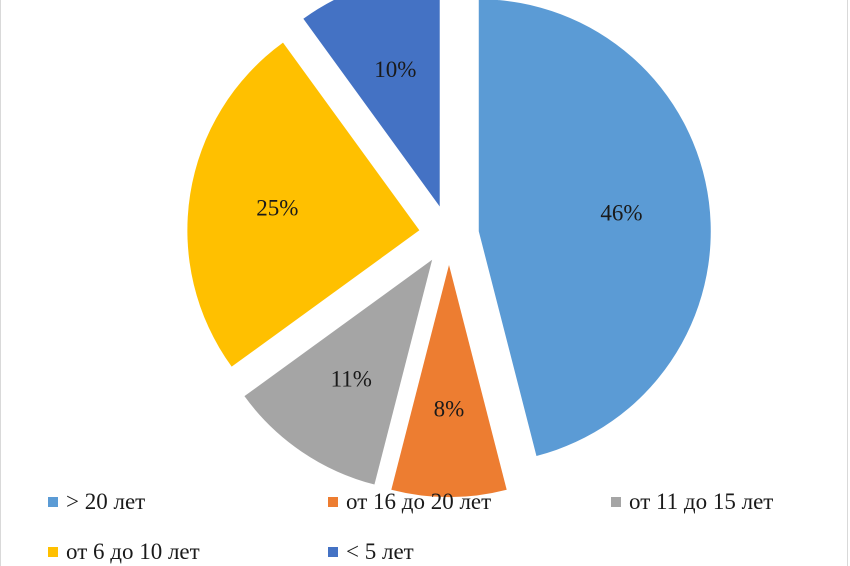 This screenshot has width=850, height=566. I want to click on legend-item-11-to-15-years: от 11 до 15 лет, so click(692, 502).